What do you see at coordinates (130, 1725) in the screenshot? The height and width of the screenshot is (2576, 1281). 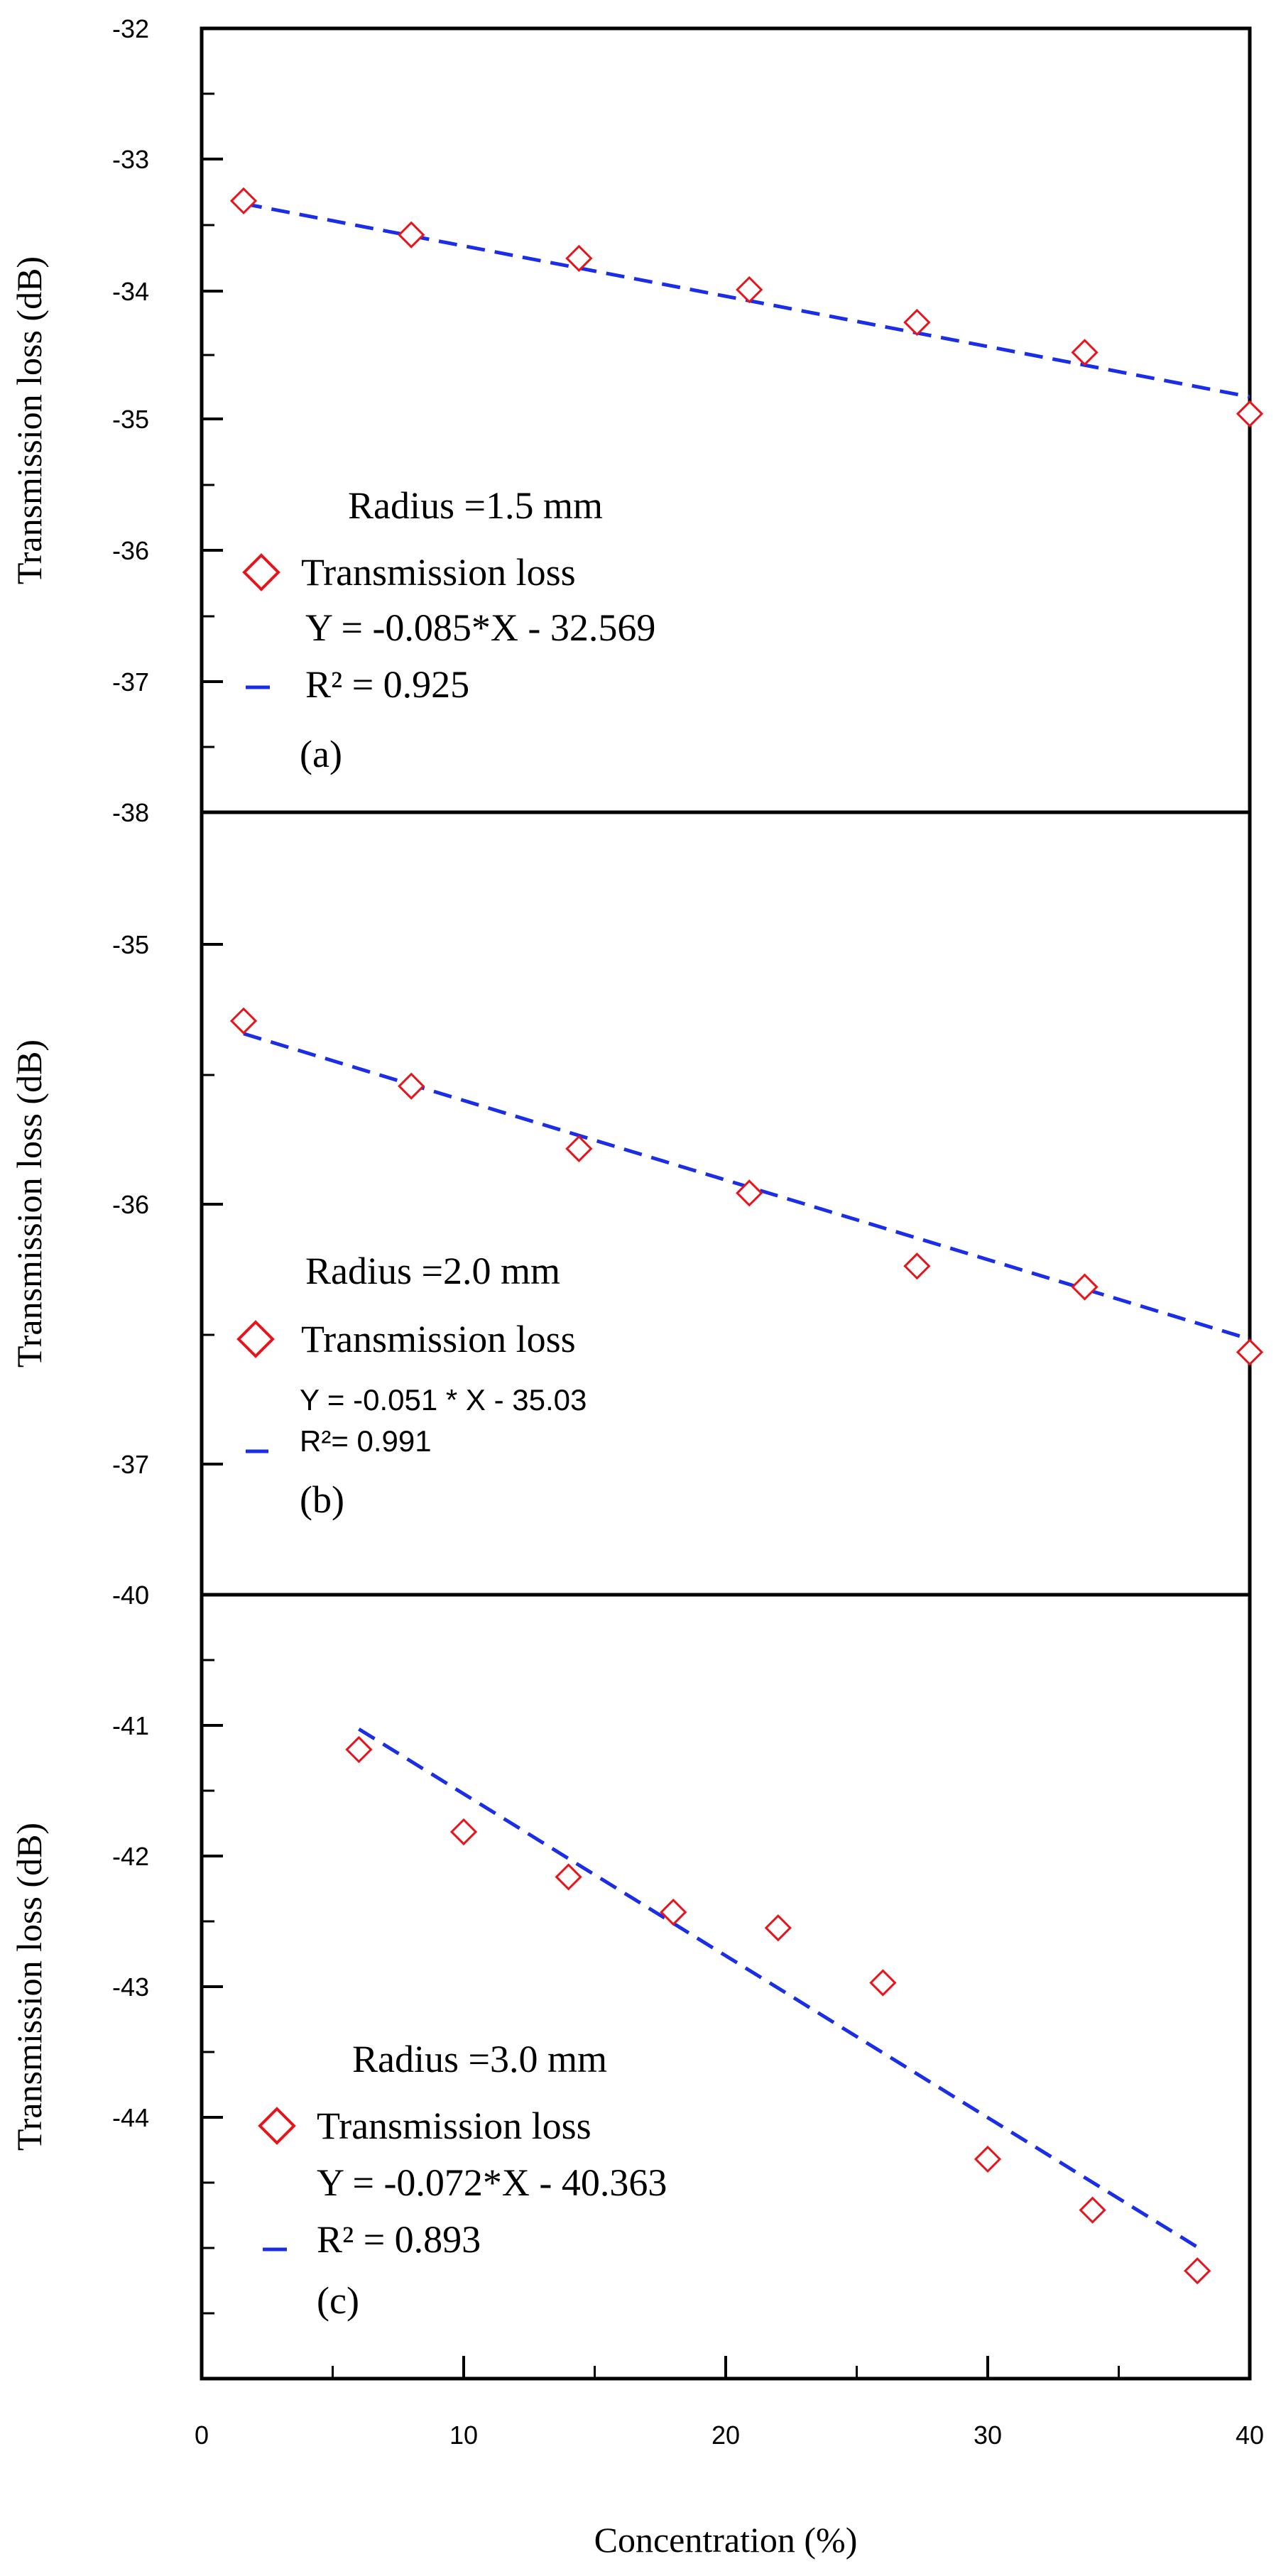 I see `y-tick-label: -41` at bounding box center [130, 1725].